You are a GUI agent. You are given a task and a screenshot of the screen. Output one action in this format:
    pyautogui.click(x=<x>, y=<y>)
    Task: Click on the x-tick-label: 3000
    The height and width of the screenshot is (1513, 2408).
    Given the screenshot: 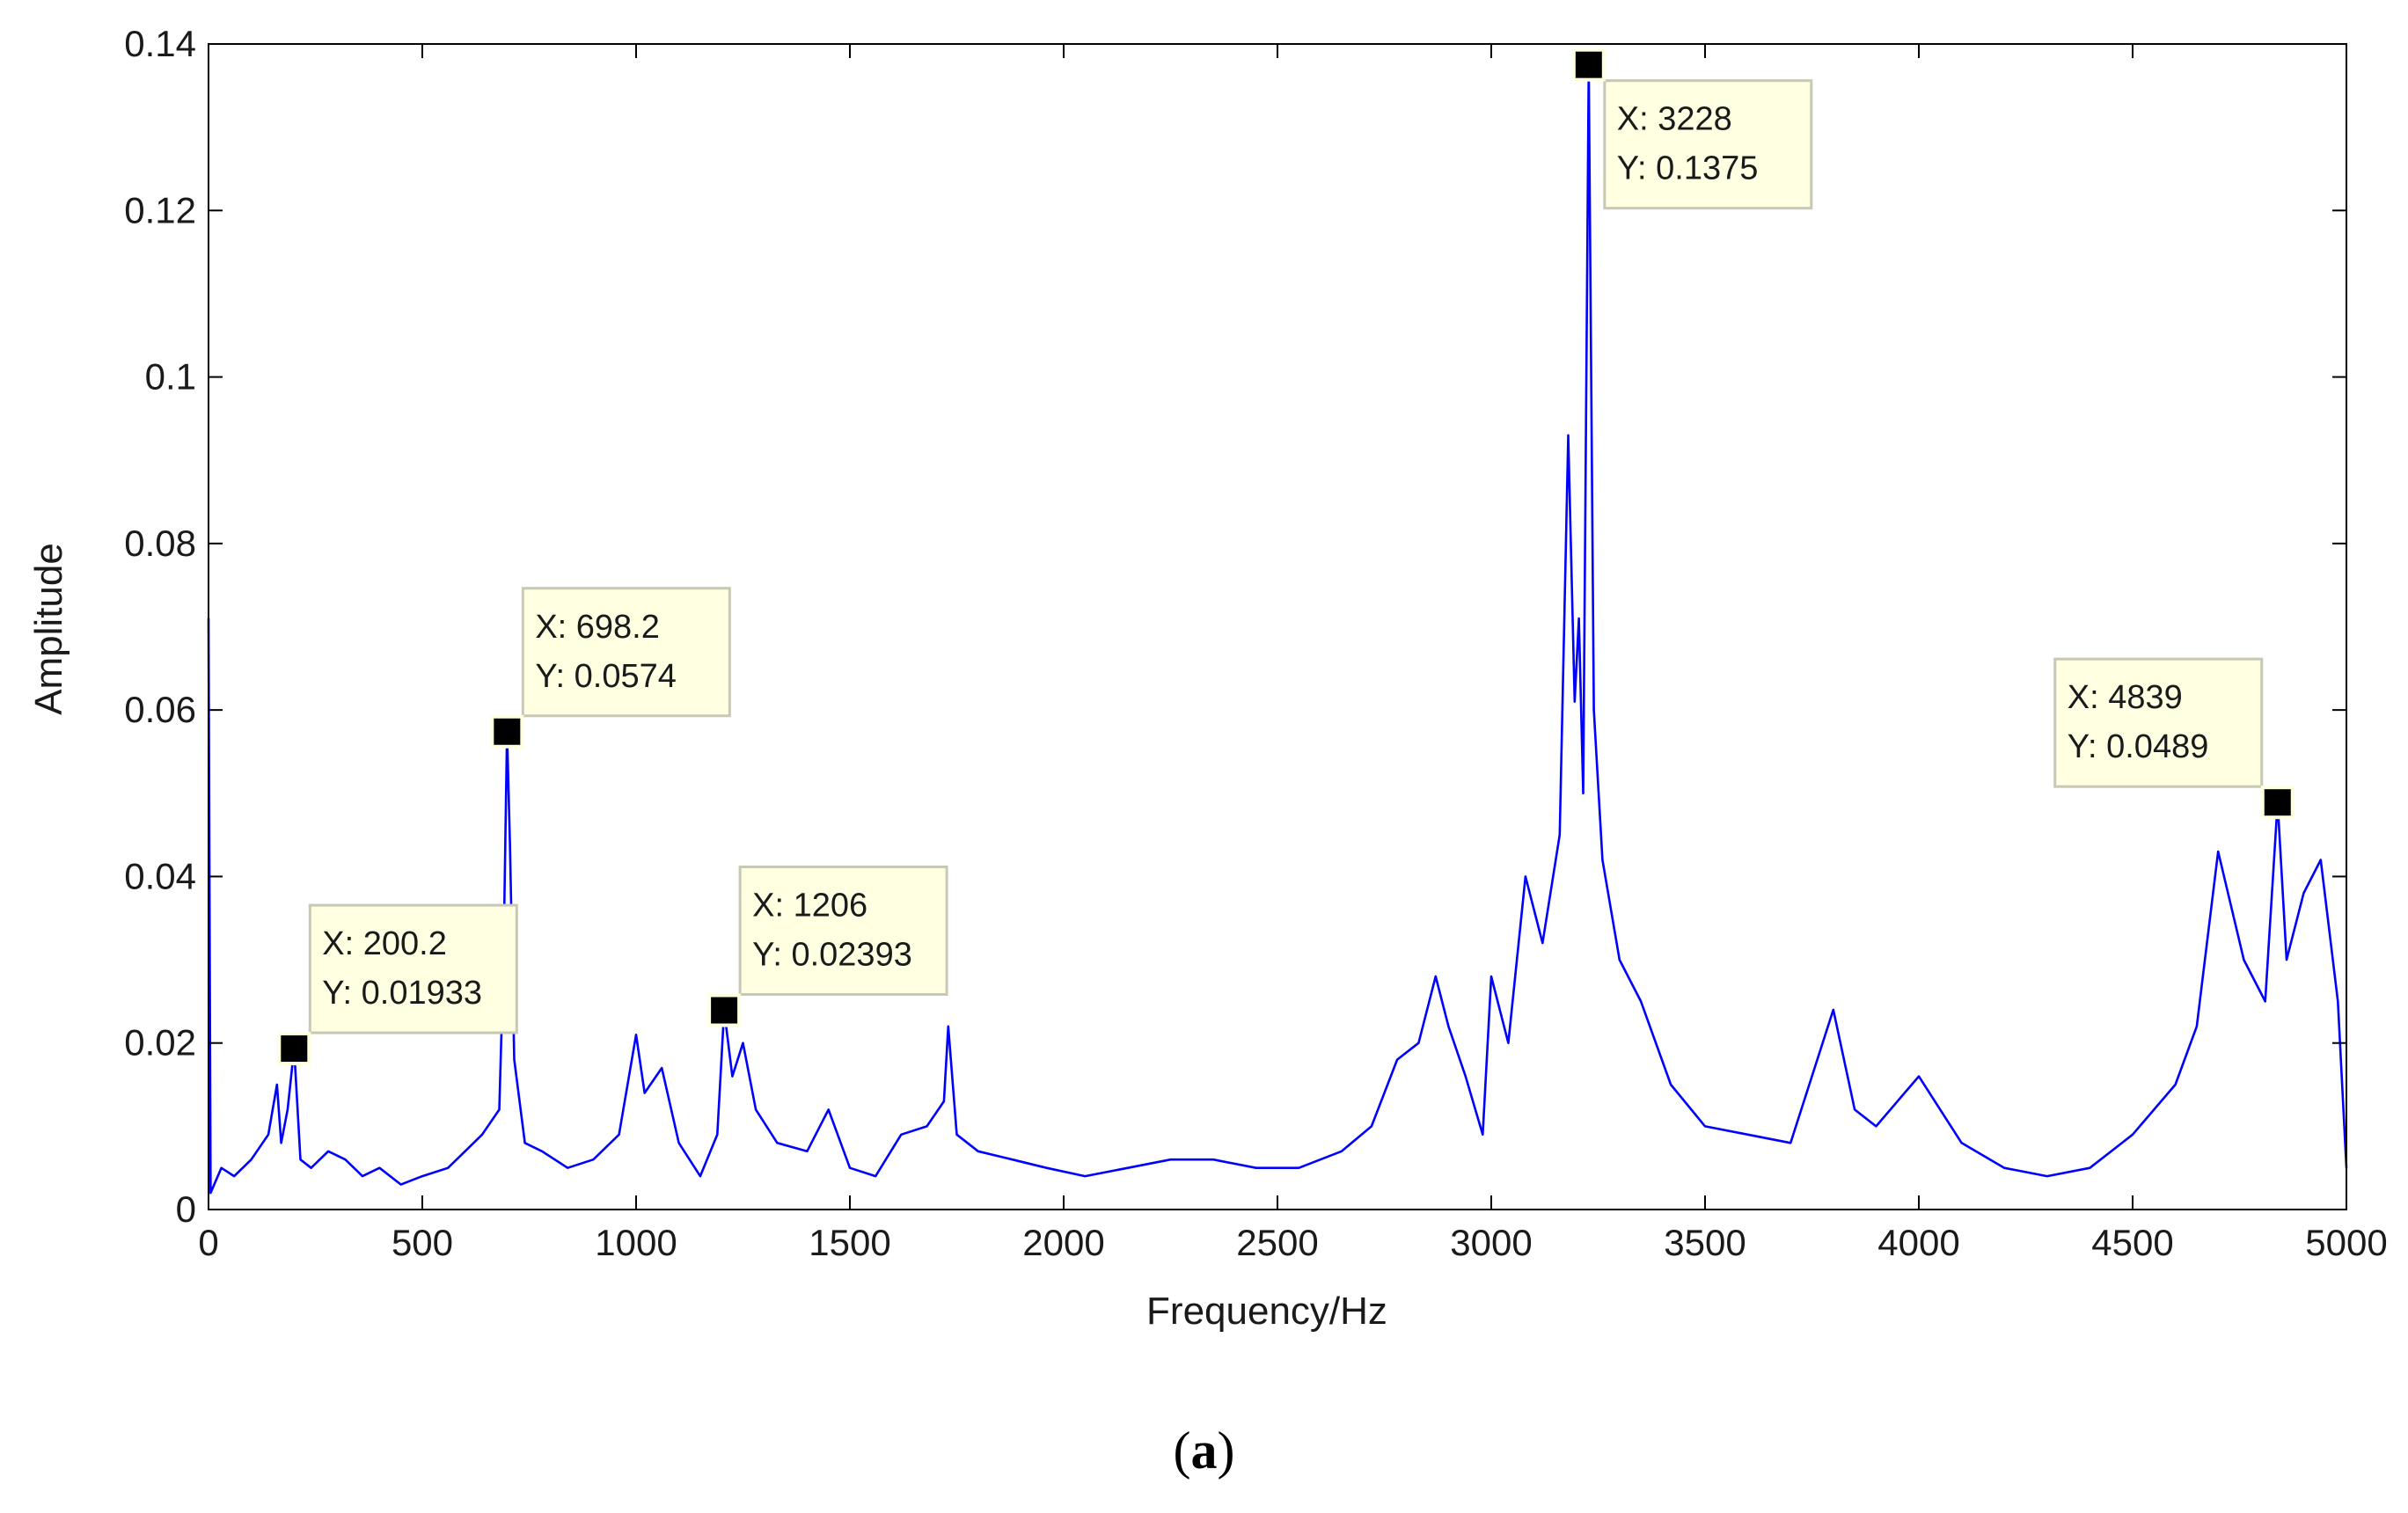 What is the action you would take?
    pyautogui.click(x=1491, y=1242)
    